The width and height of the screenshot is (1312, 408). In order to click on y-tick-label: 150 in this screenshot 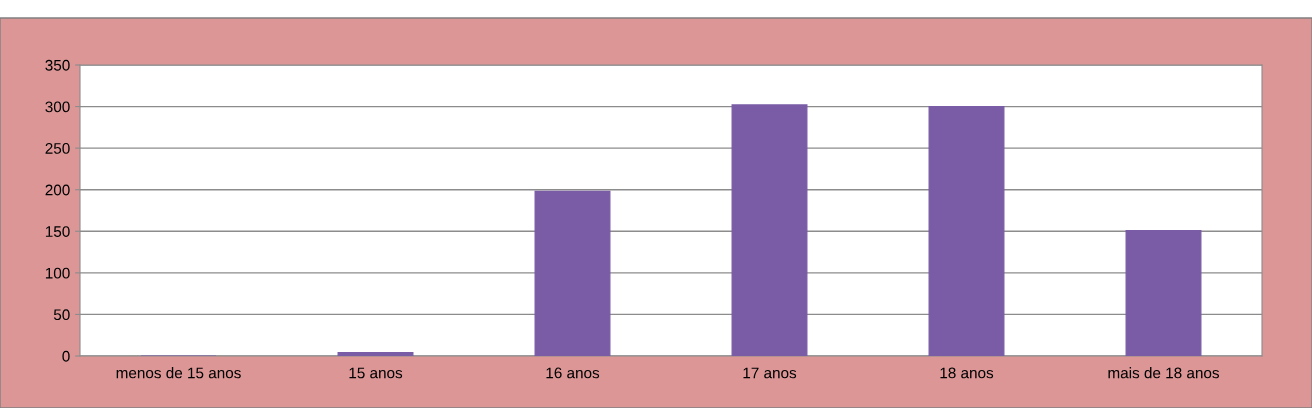, I will do `click(57, 231)`.